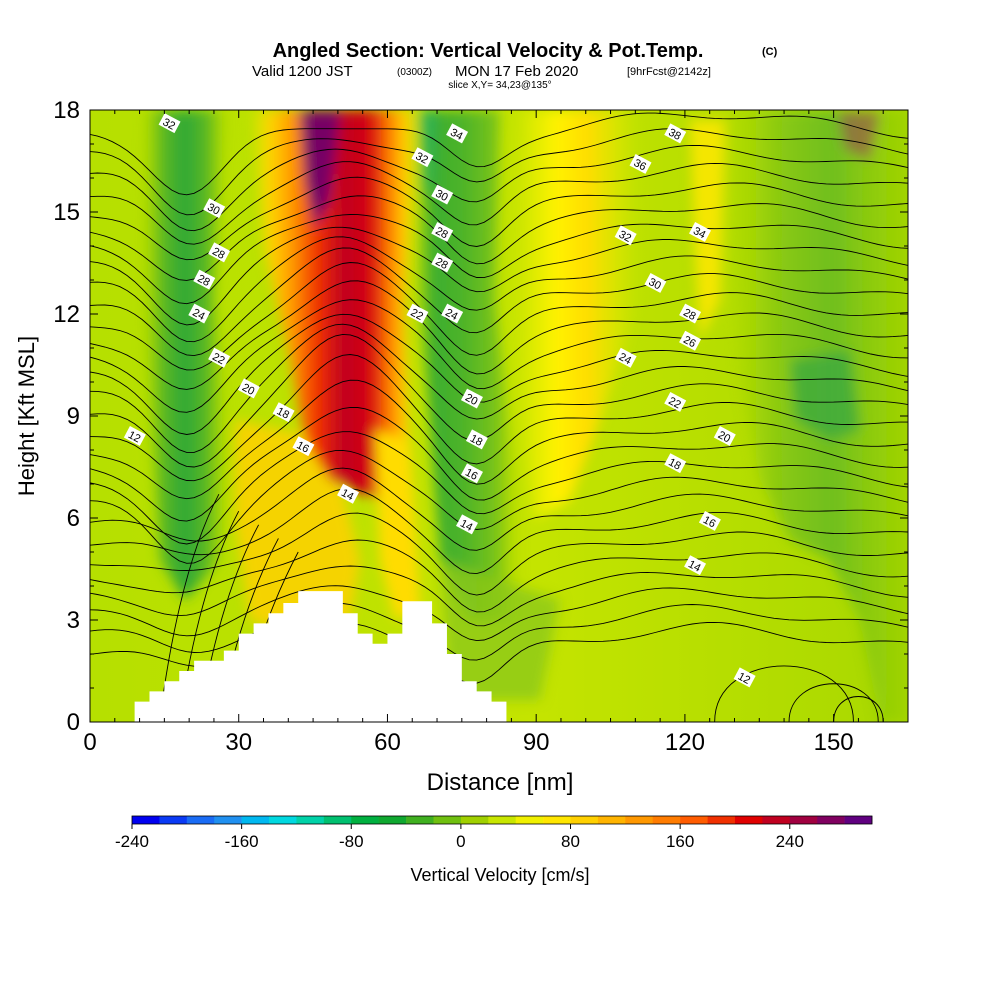 This screenshot has height=1000, width=1000. Describe the element at coordinates (26, 416) in the screenshot. I see `y-axis-label: Height [Kft MSL]` at that location.